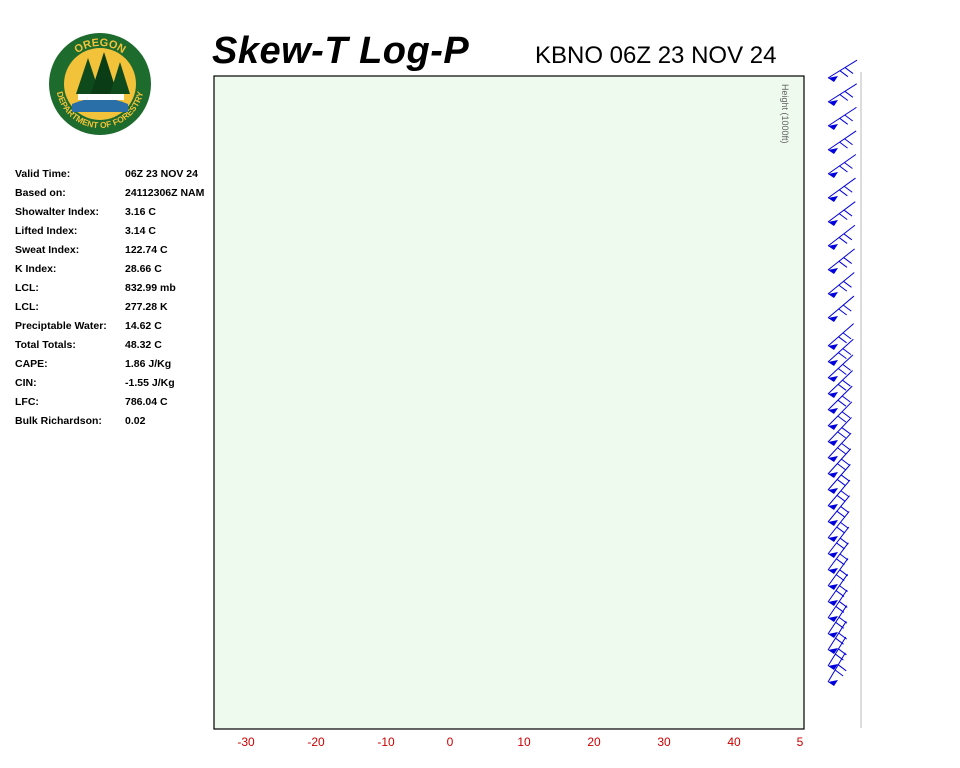 This screenshot has width=960, height=768. Describe the element at coordinates (36, 269) in the screenshot. I see `index-label: K Index:` at that location.